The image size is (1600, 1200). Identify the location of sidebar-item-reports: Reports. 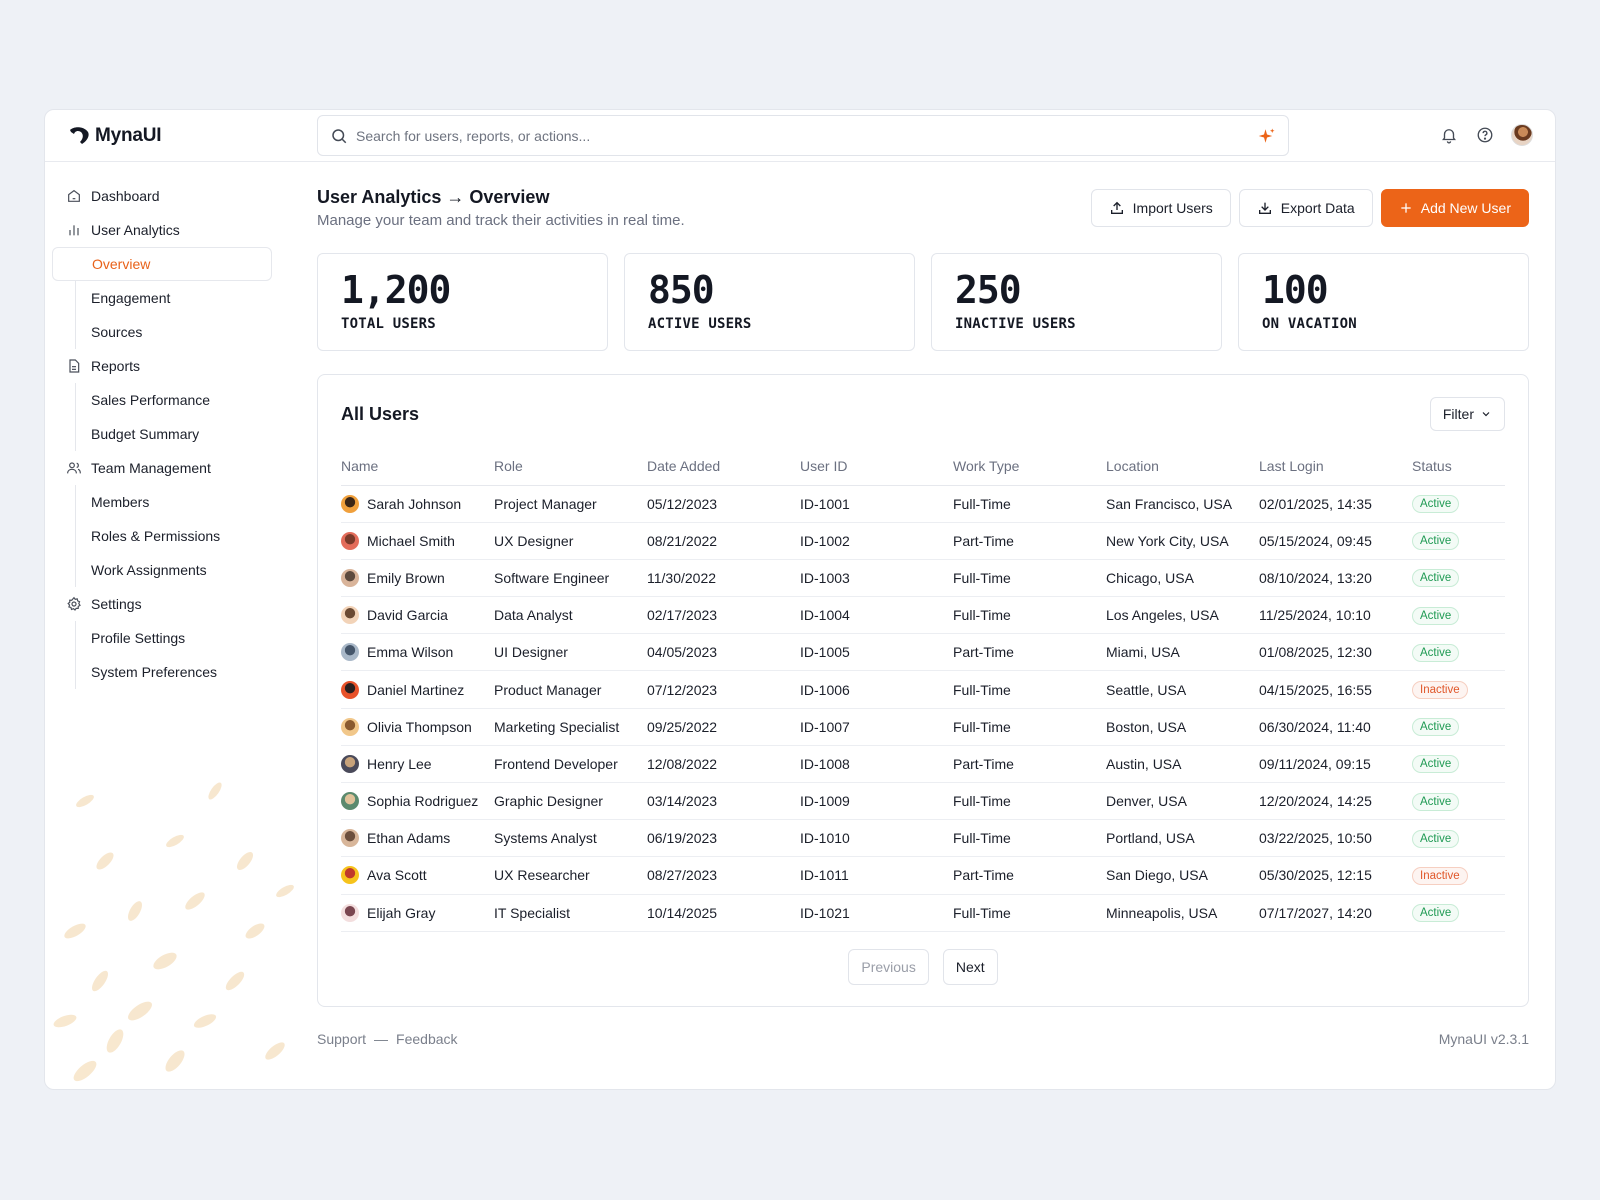
(162, 366).